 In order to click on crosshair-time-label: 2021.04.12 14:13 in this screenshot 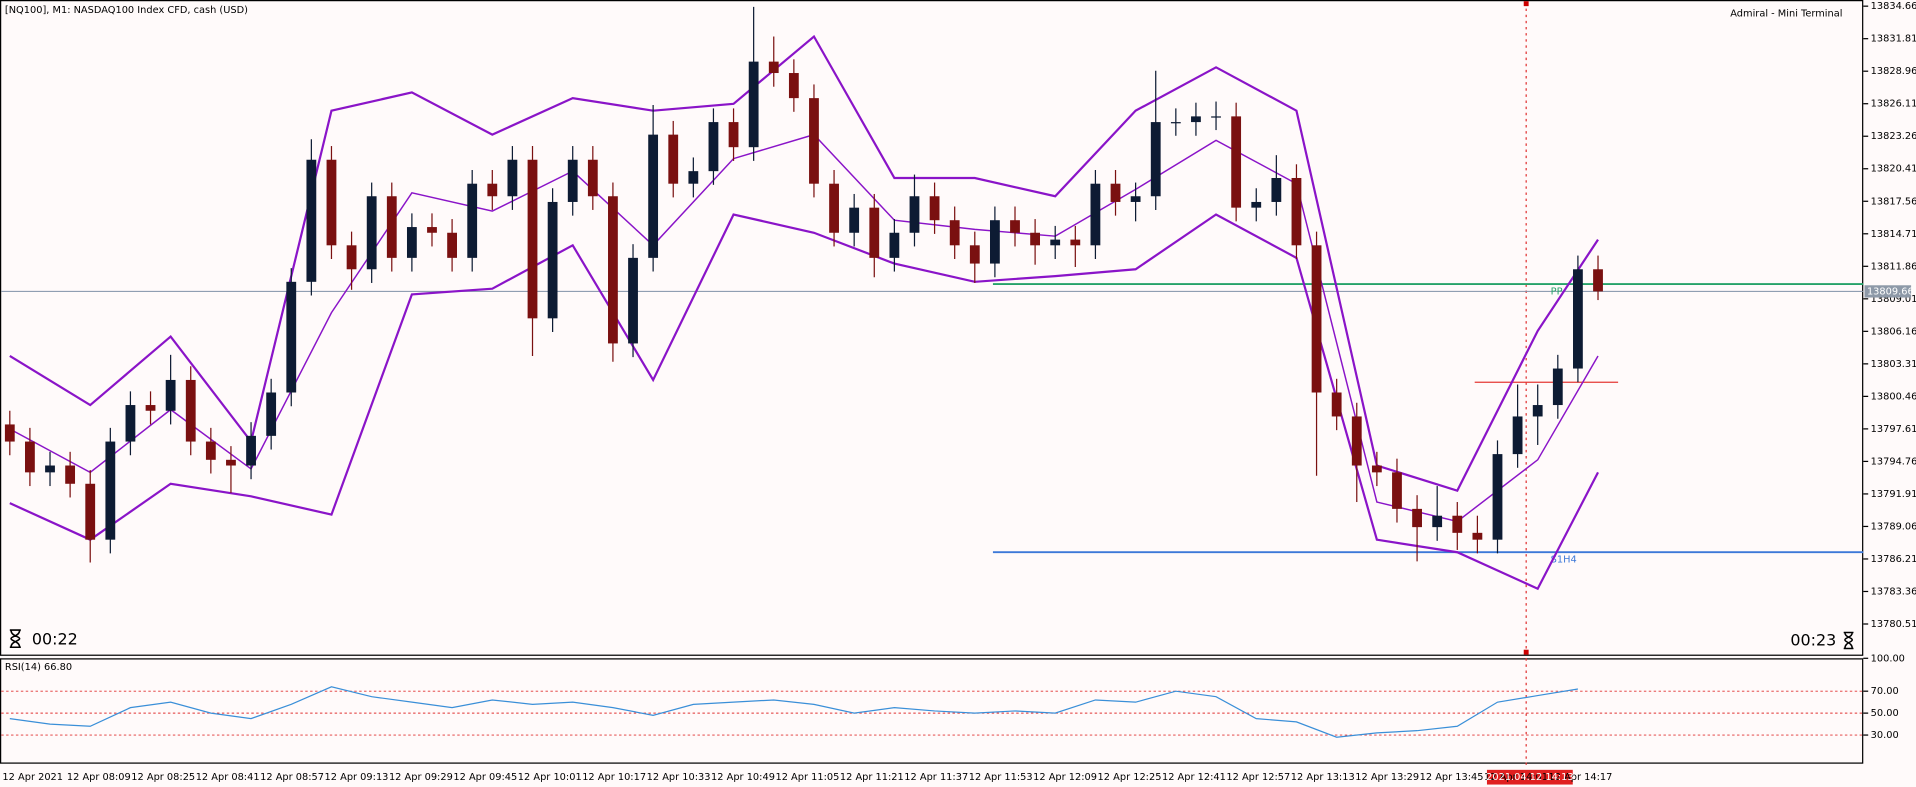, I will do `click(1529, 777)`.